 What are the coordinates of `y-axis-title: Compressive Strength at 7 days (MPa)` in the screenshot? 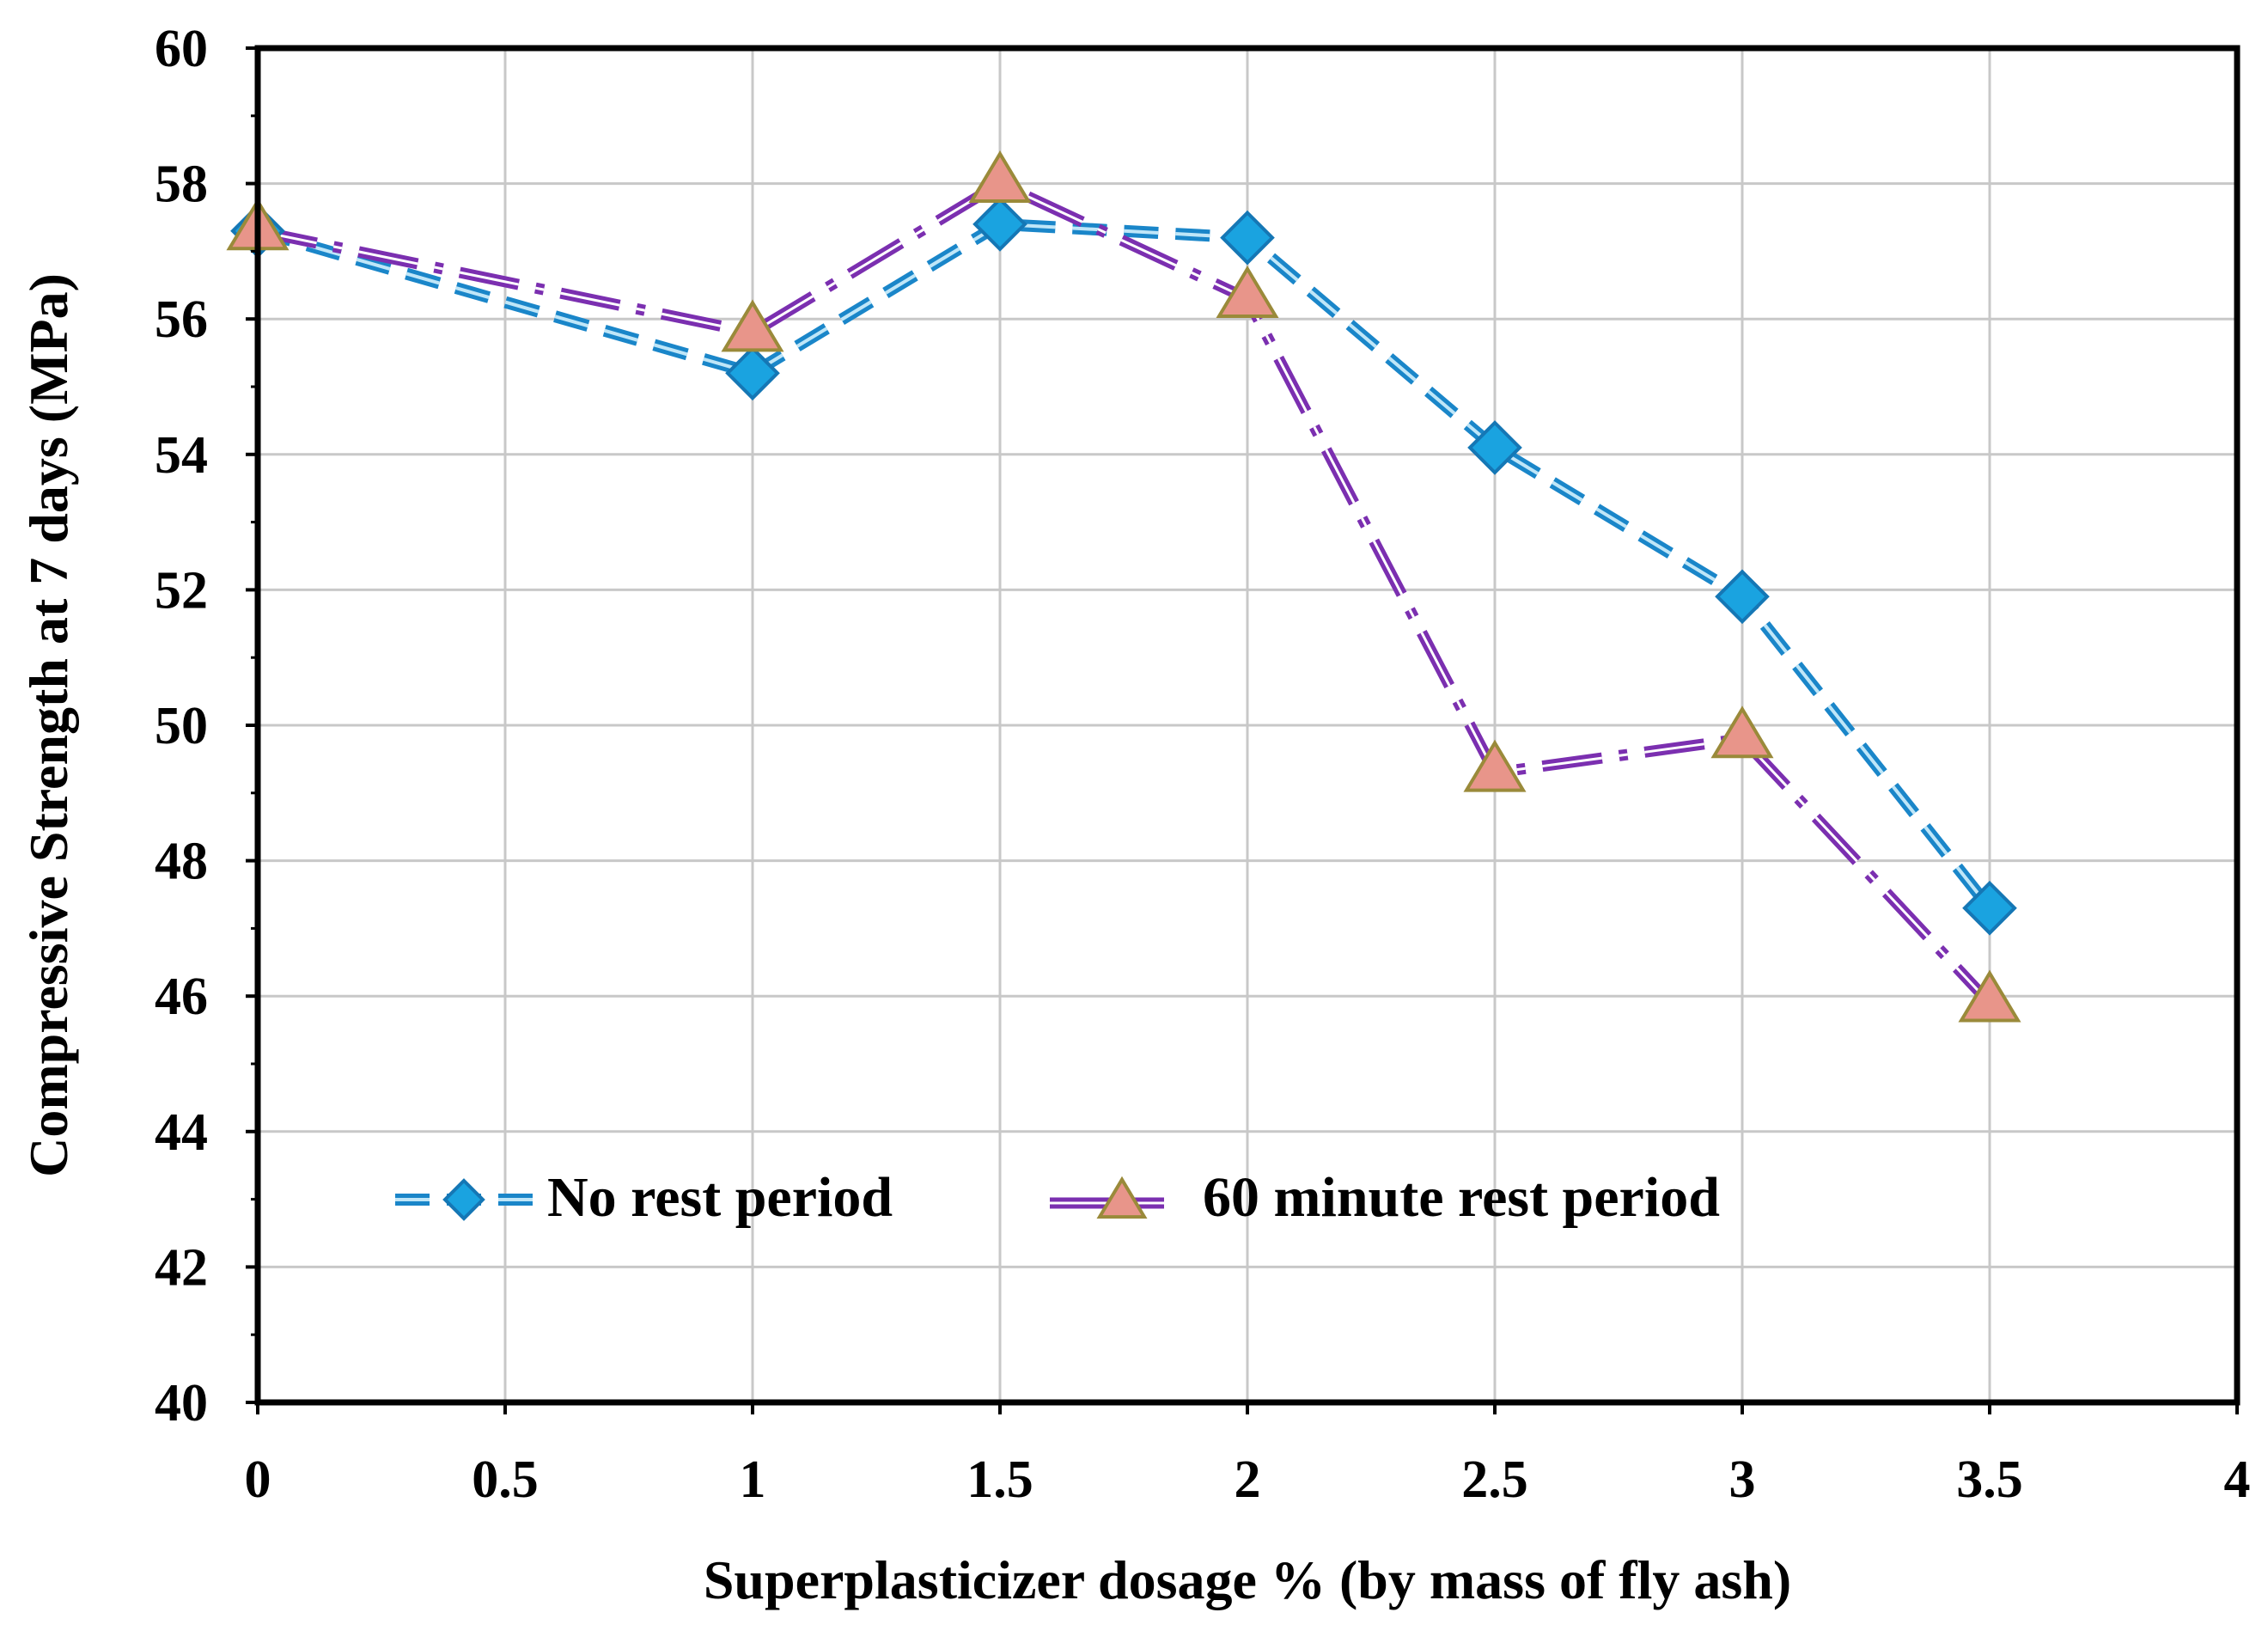 It's located at (48, 725).